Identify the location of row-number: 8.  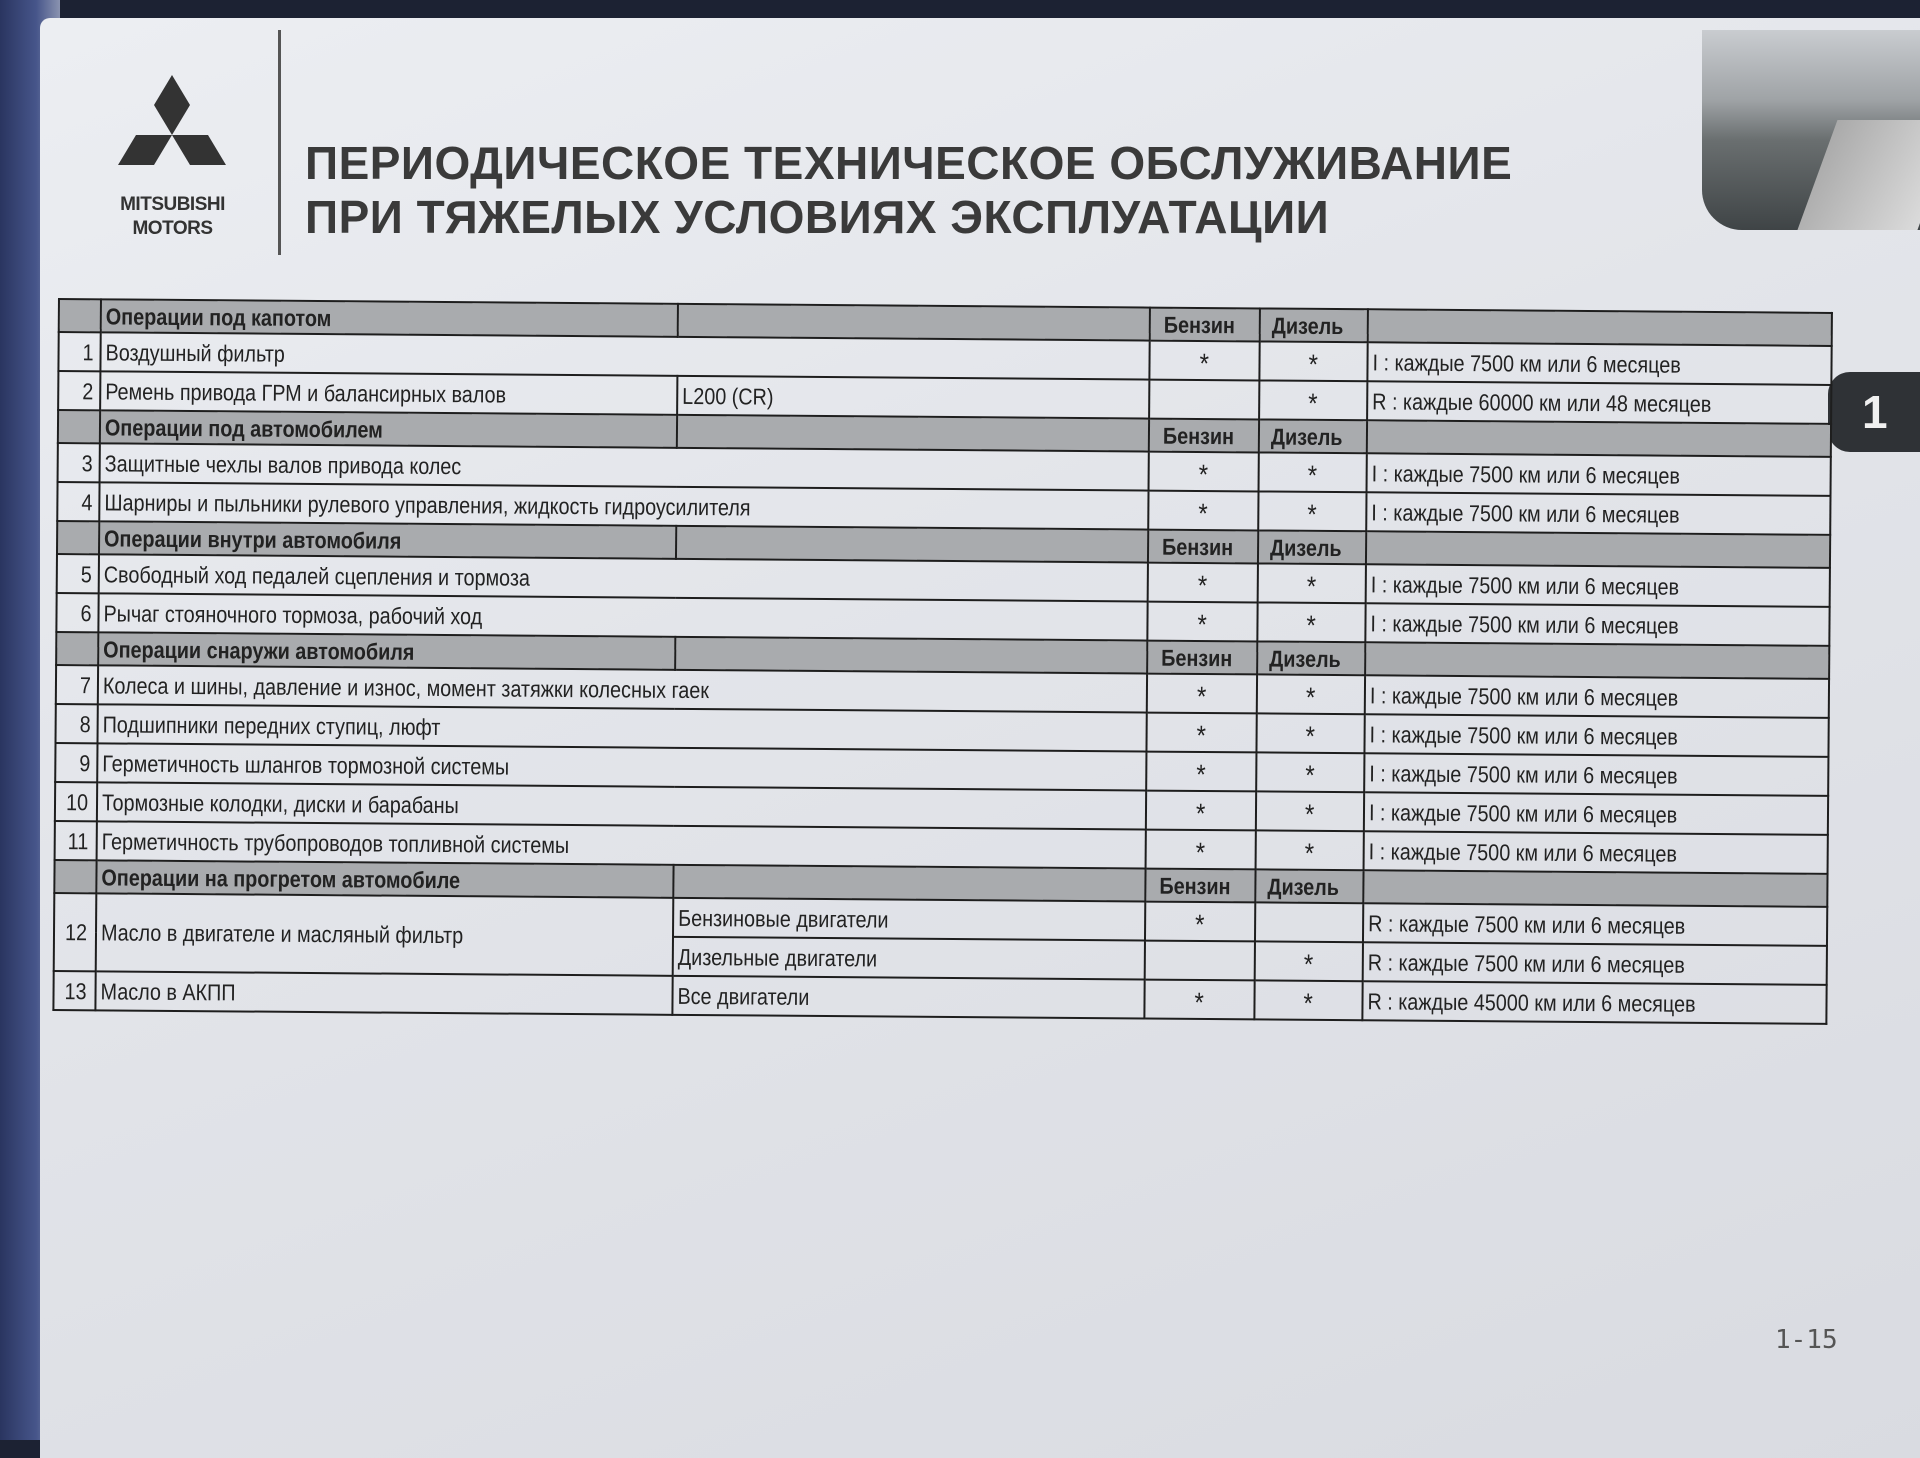
(76, 723).